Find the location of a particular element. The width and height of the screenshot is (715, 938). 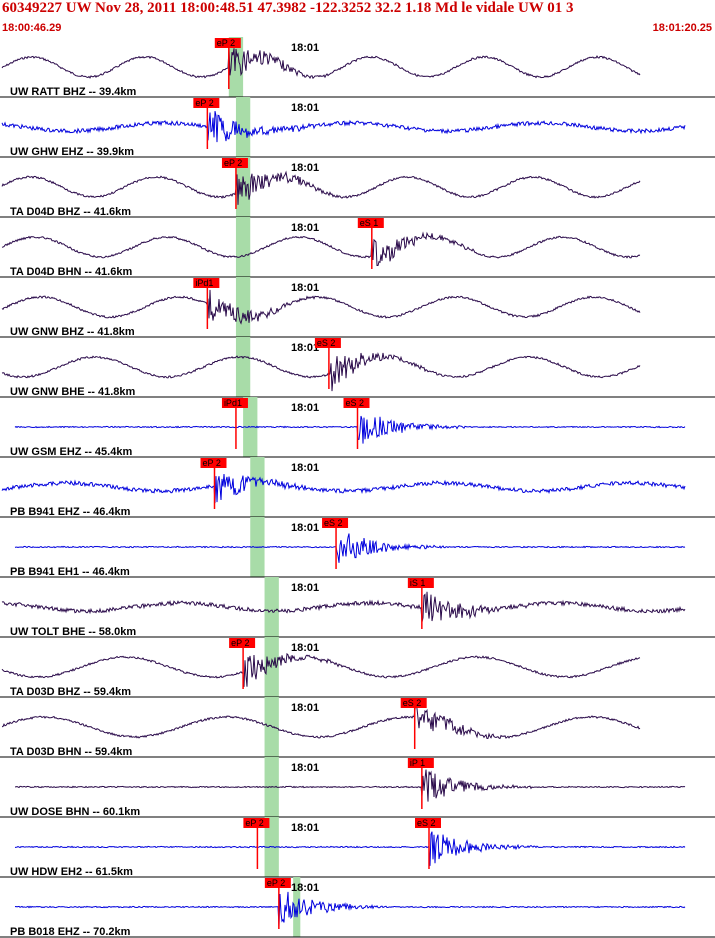

trace-panel: 18:01 iPd1 eS 2 UW GSM EHZ -- 45.4km is located at coordinates (357, 427).